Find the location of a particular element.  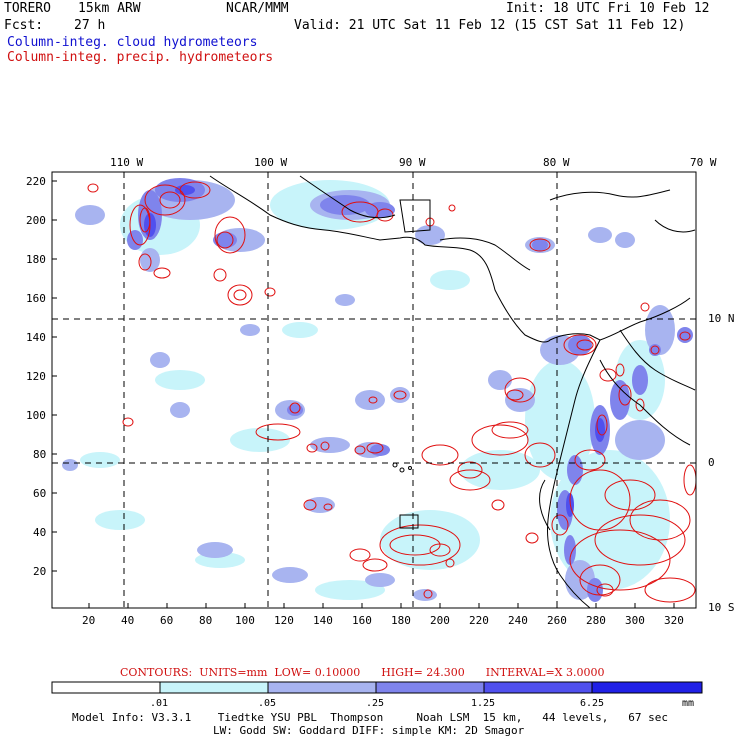

x-tick-label: 220 is located at coordinates (479, 620).